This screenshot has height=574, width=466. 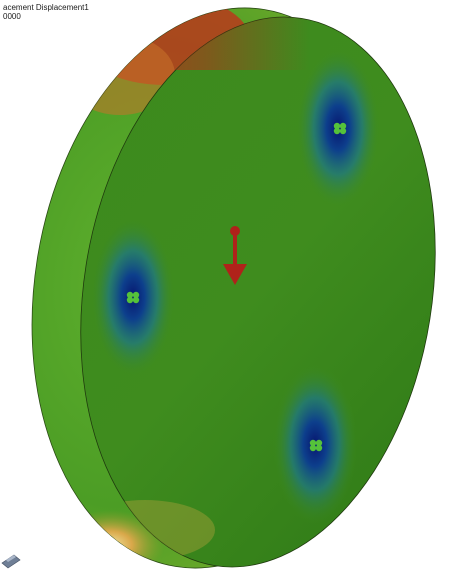 What do you see at coordinates (12, 16) in the screenshot?
I see `plot-scale-text: 0000` at bounding box center [12, 16].